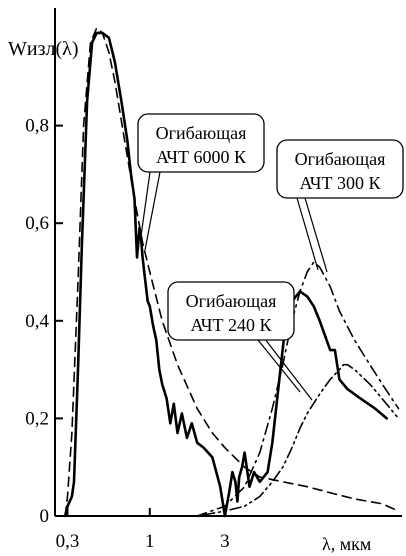  Describe the element at coordinates (37, 418) in the screenshot. I see `y-tick-label: 0,2` at that location.